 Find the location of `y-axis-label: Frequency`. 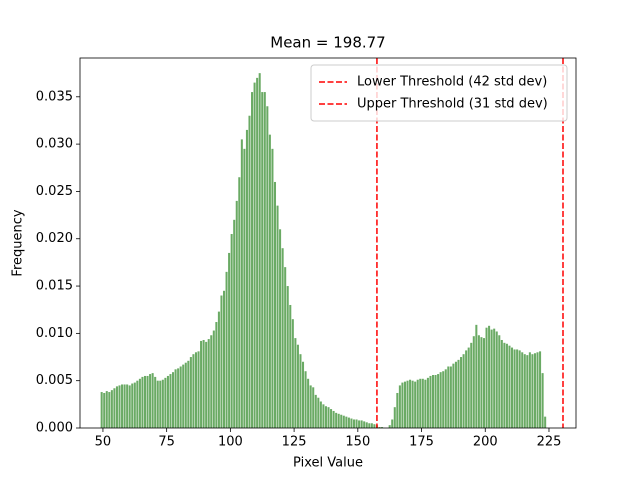

y-axis-label: Frequency is located at coordinates (18, 242).